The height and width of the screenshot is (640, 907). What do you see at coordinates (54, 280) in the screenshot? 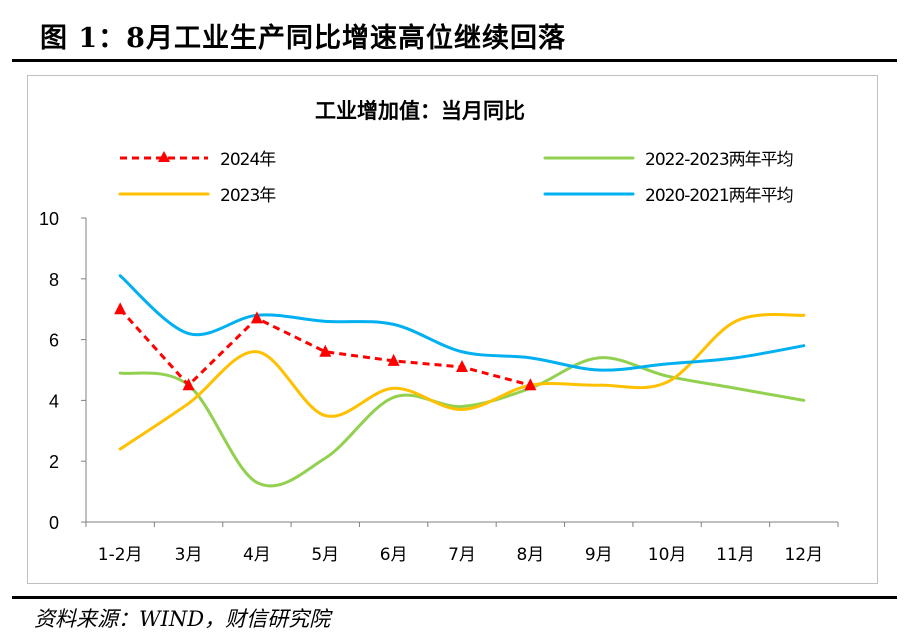
I see `y-tick-label: 8` at bounding box center [54, 280].